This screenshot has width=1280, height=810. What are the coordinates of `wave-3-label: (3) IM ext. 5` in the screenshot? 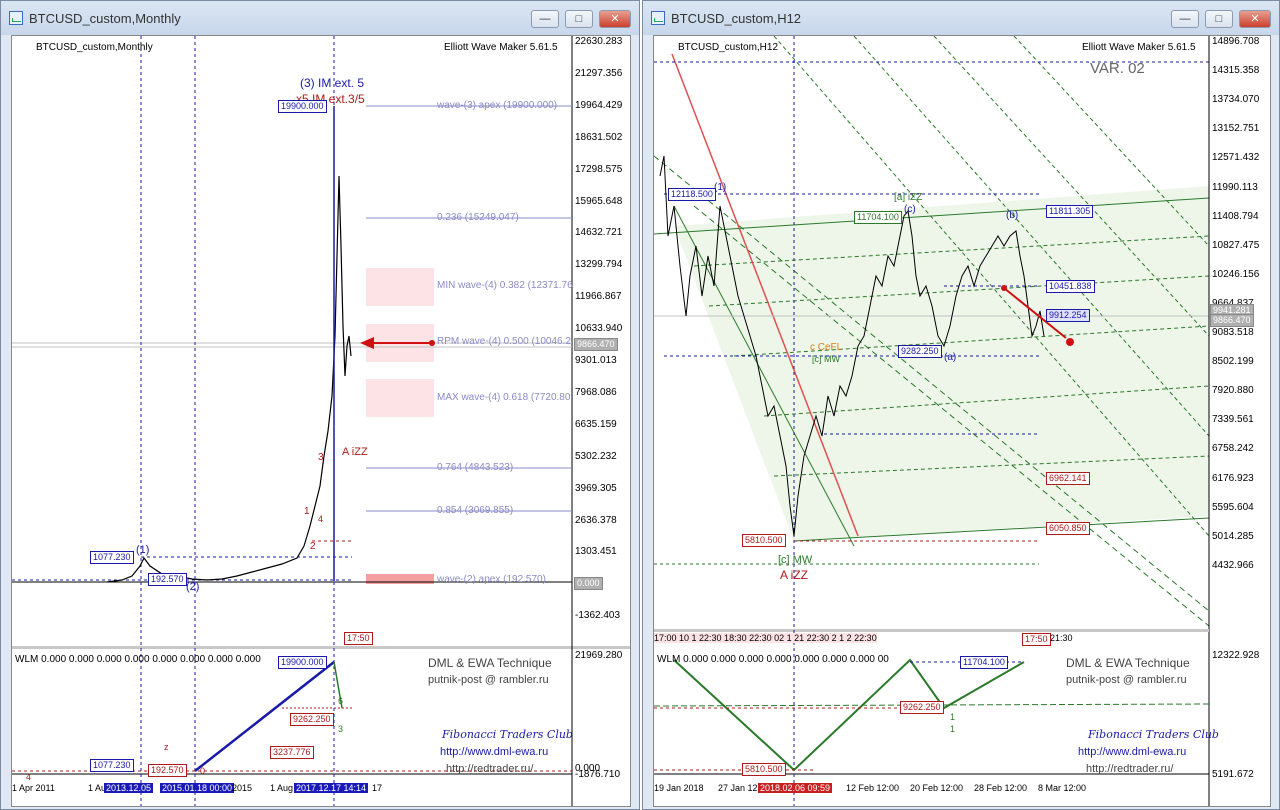 It's located at (332, 83).